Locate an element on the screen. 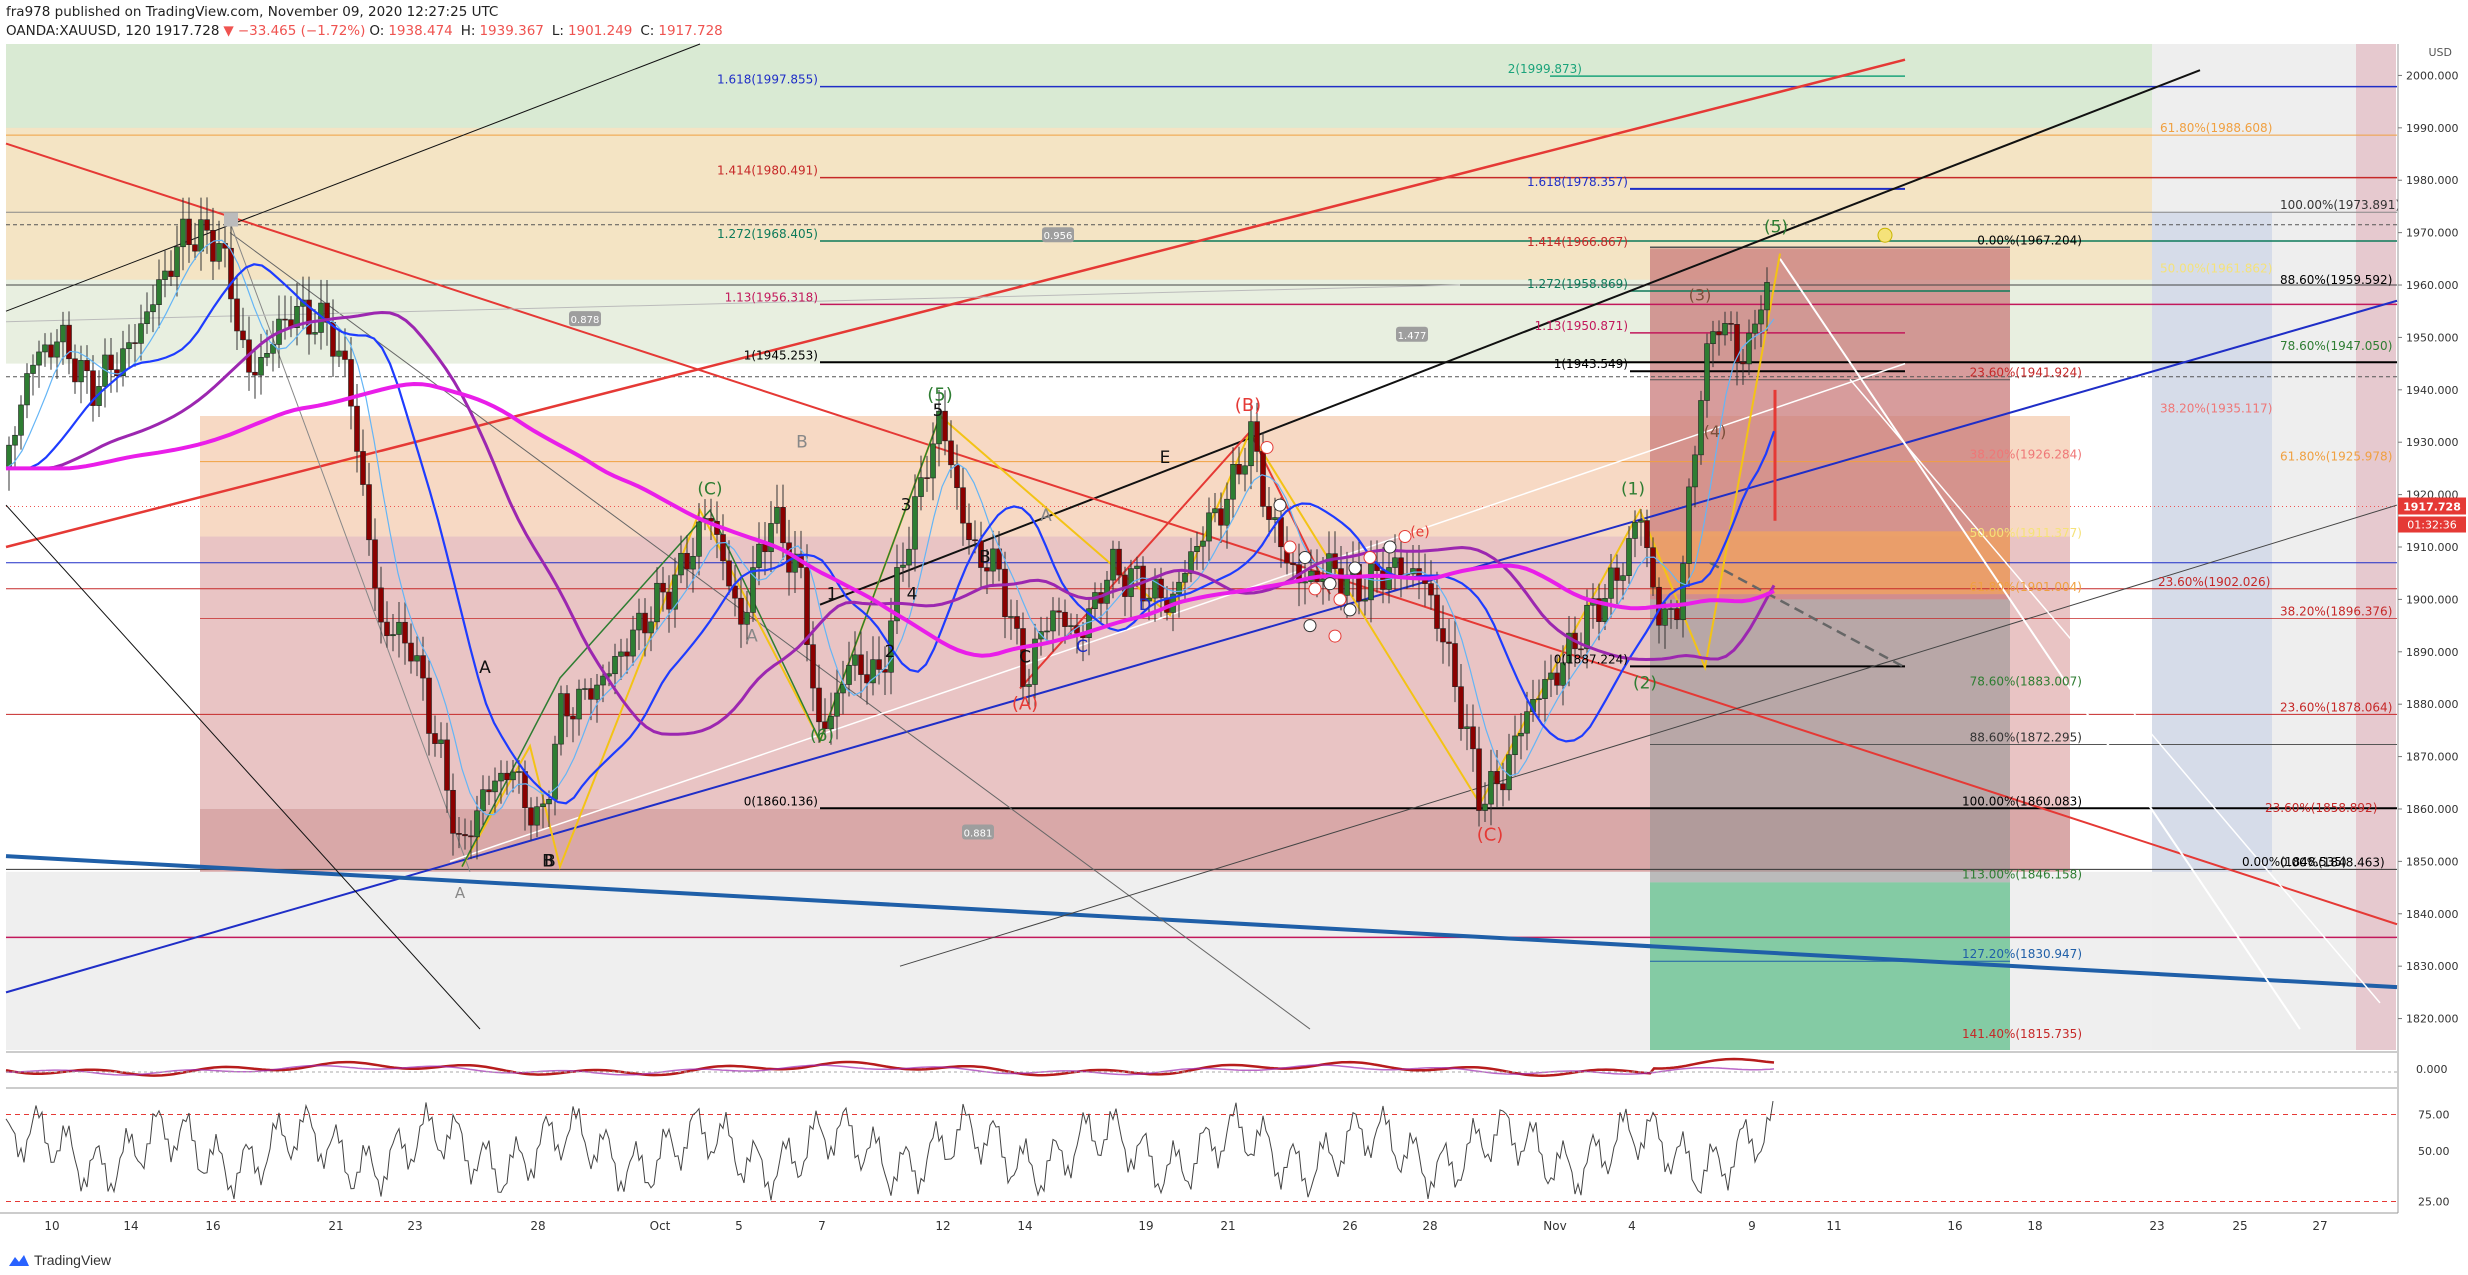 The height and width of the screenshot is (1275, 2468). low-label: L: is located at coordinates (557, 31).